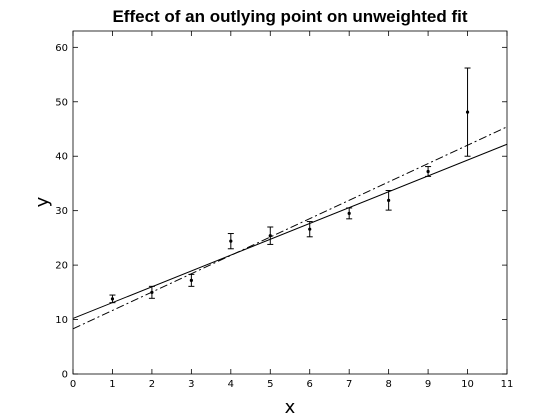 This screenshot has width=560, height=420. Describe the element at coordinates (231, 384) in the screenshot. I see `x-tick-label: 4` at that location.